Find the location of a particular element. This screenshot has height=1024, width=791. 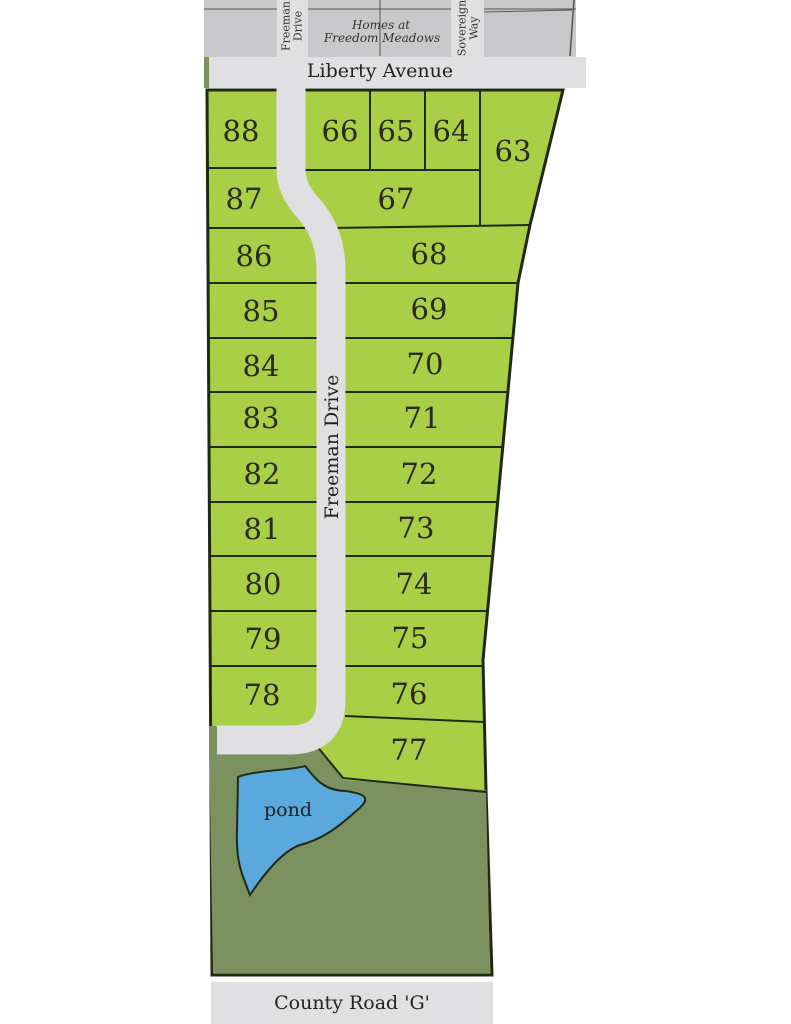

lot-63: 63 is located at coordinates (513, 151).